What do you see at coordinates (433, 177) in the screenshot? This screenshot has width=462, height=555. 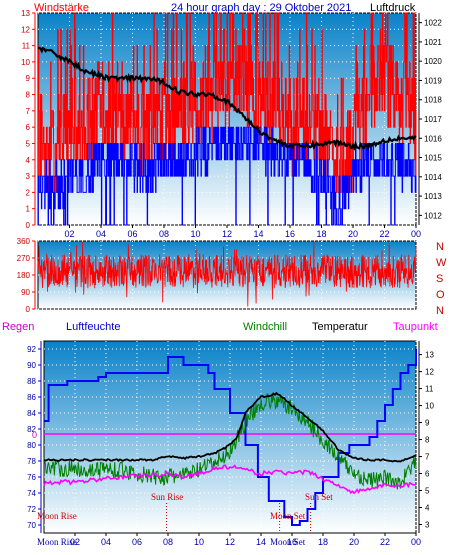 I see `pressure-axis-tick-label: 1014` at bounding box center [433, 177].